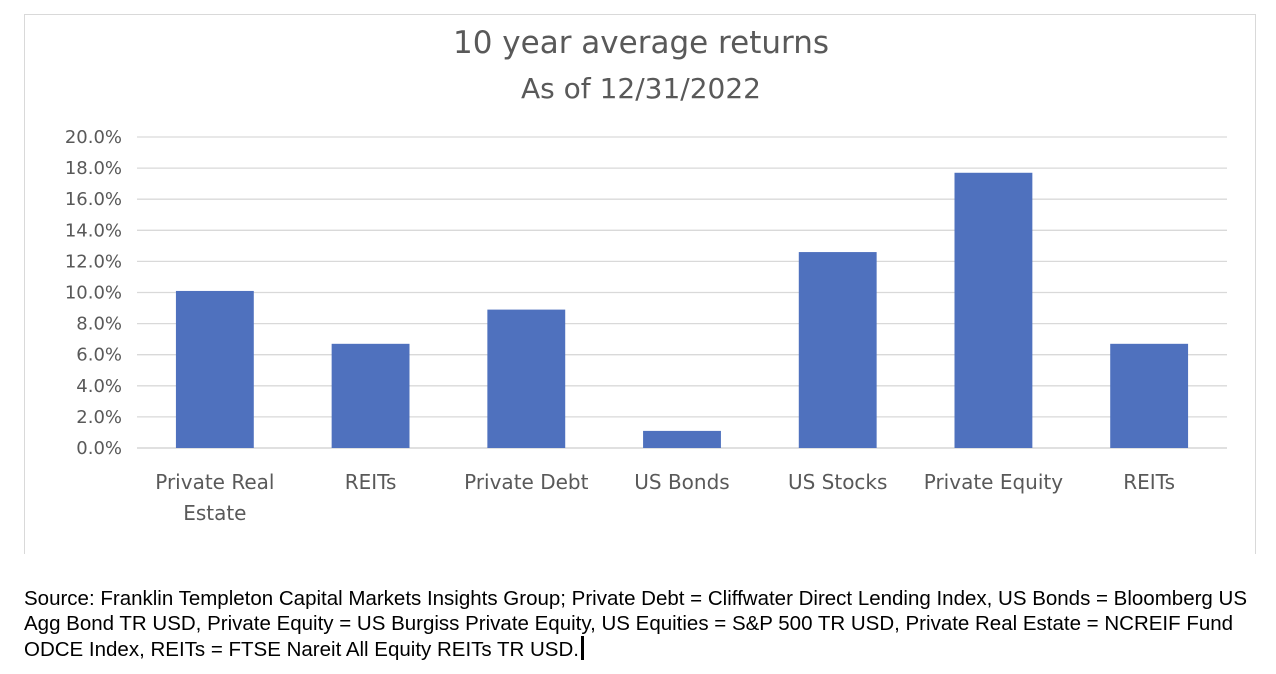 This screenshot has height=674, width=1276. Describe the element at coordinates (641, 88) in the screenshot. I see `chart-subtitle: As of 12/31/2022` at that location.